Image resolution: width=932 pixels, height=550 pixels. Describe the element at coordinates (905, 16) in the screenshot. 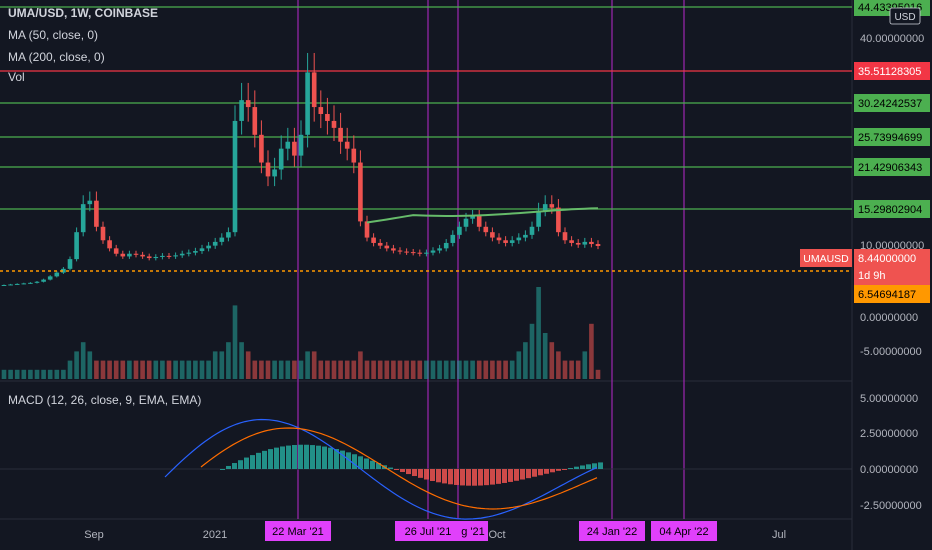

I see `currency-badge` at that location.